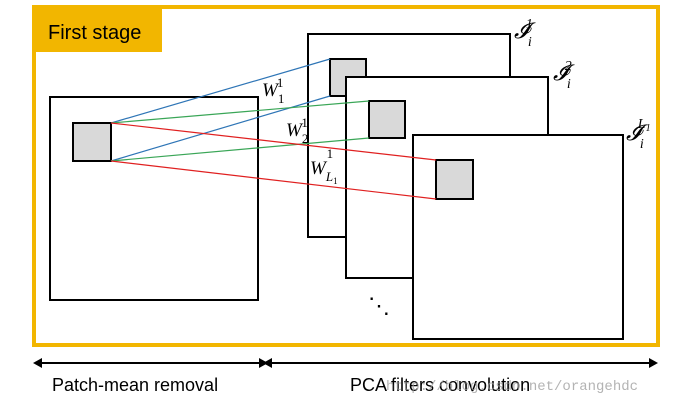 This screenshot has height=402, width=693. Describe the element at coordinates (440, 385) in the screenshot. I see `right-section-label: PCA filters convolution` at that location.